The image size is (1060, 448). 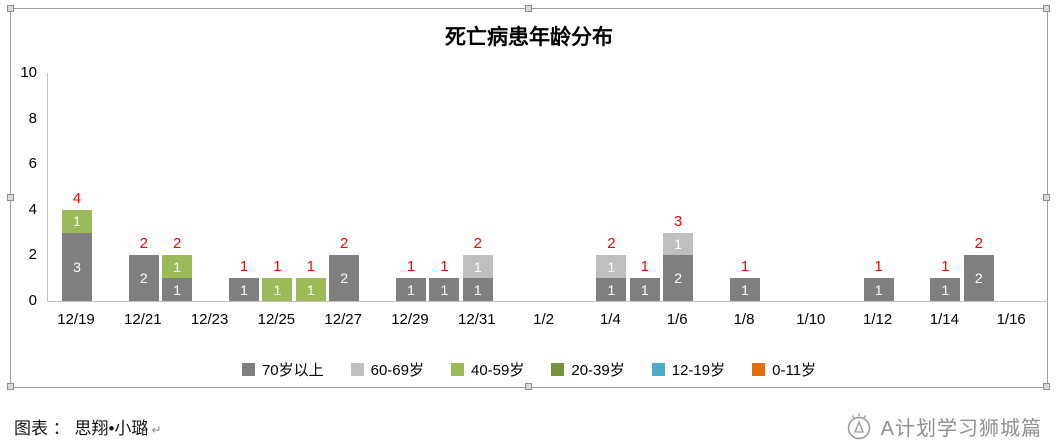 What do you see at coordinates (544, 319) in the screenshot?
I see `x-axis-label: 1/2` at bounding box center [544, 319].